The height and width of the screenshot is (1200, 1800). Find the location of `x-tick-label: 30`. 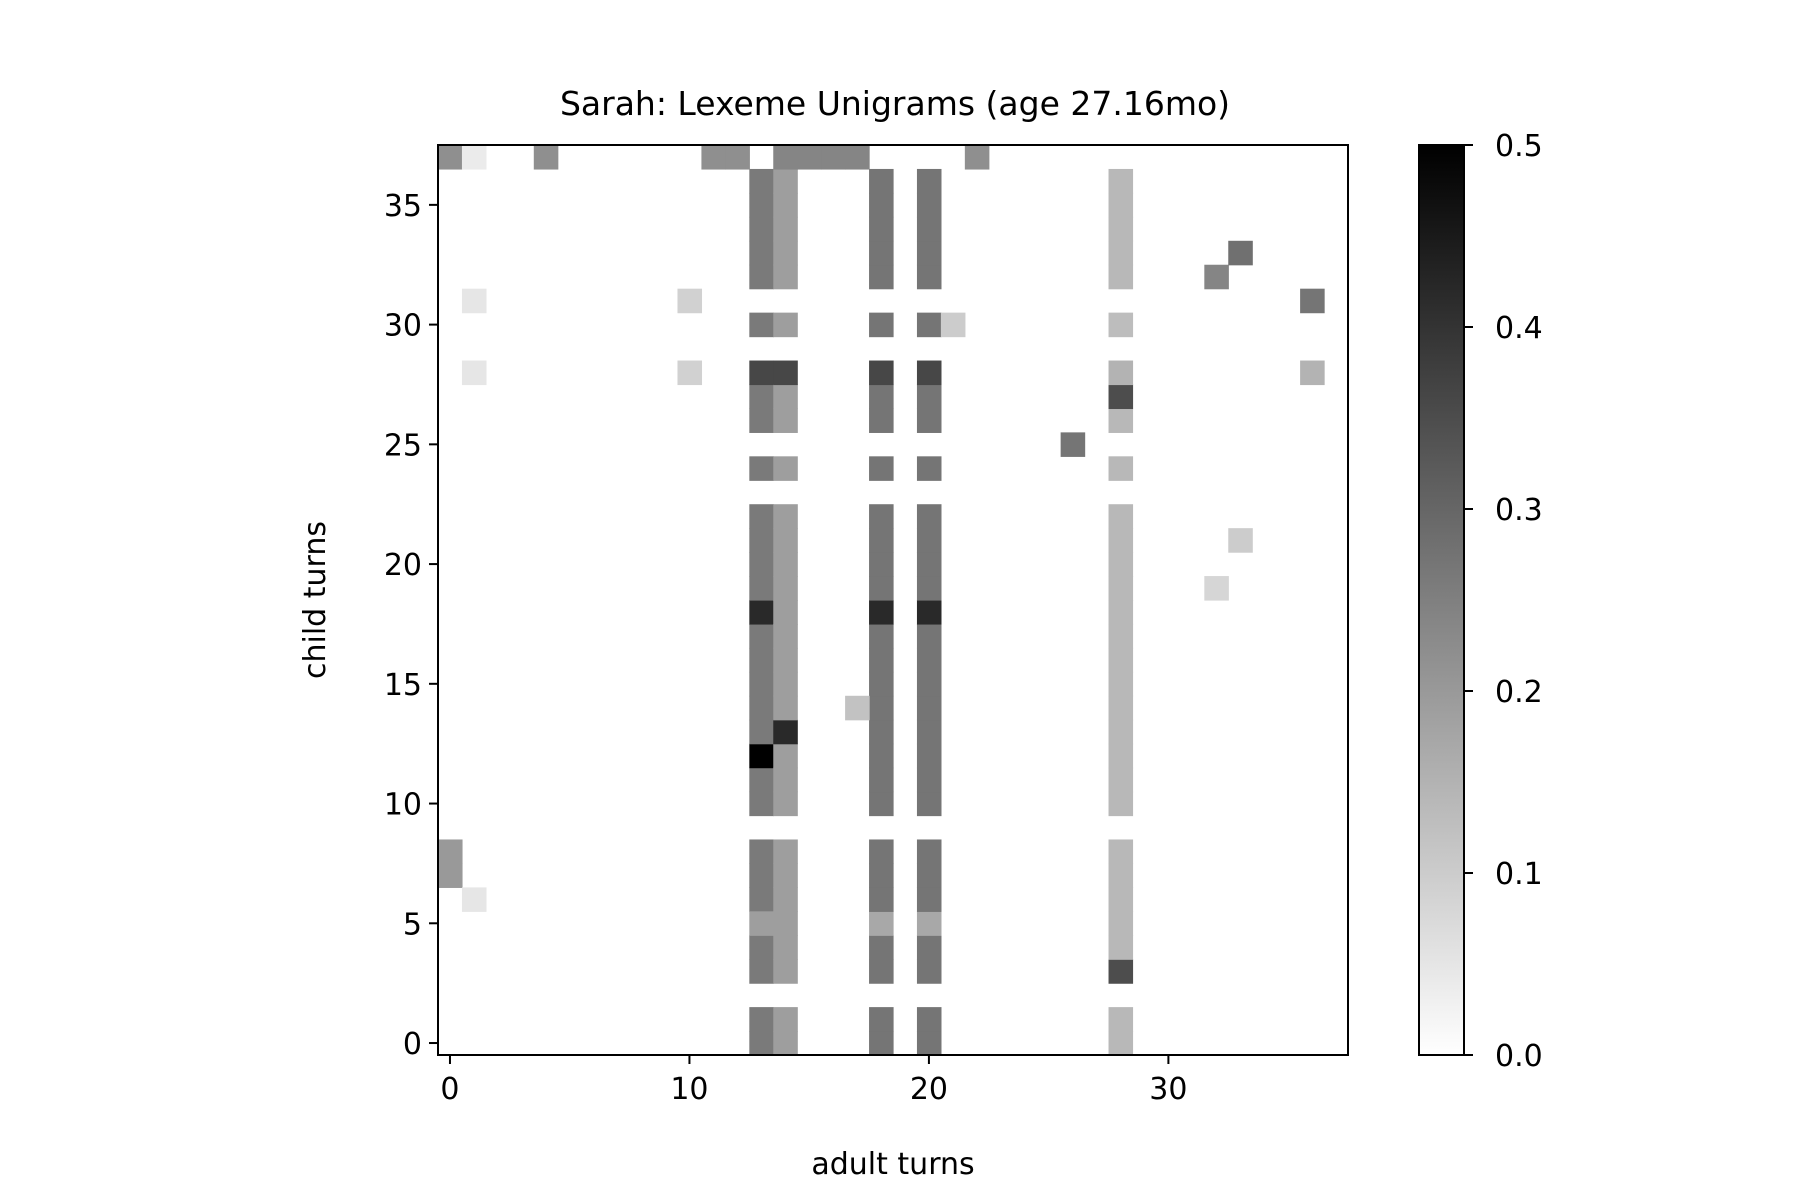

x-tick-label: 30 is located at coordinates (1168, 1089).